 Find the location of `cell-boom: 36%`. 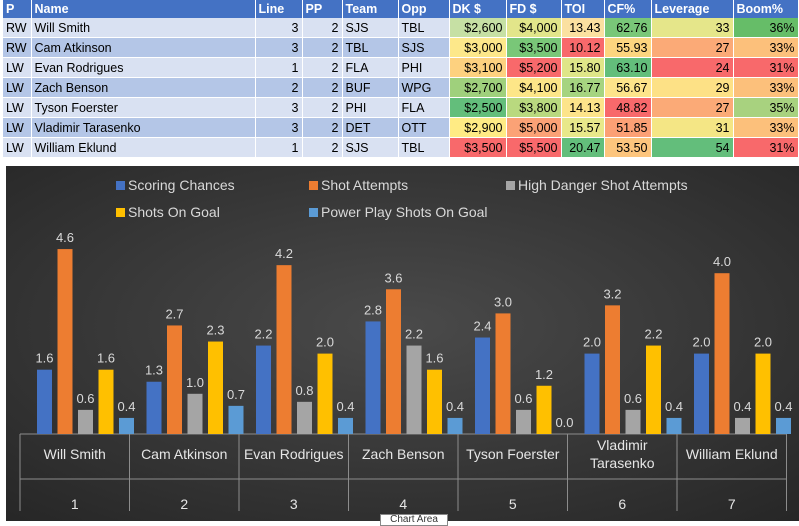

cell-boom: 36% is located at coordinates (766, 28).